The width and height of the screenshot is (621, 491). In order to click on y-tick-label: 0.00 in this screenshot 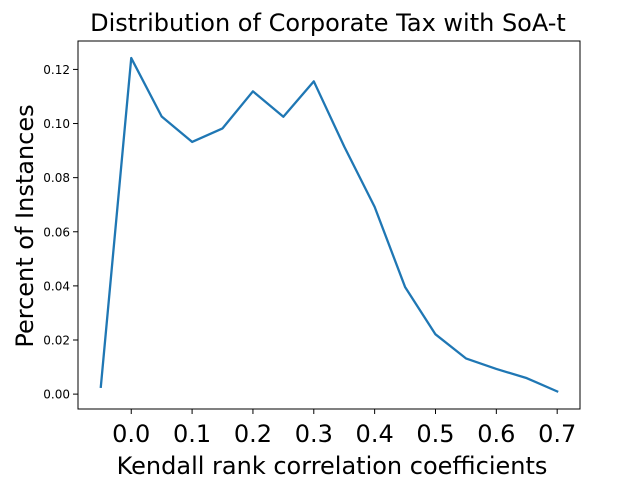, I will do `click(56, 395)`.